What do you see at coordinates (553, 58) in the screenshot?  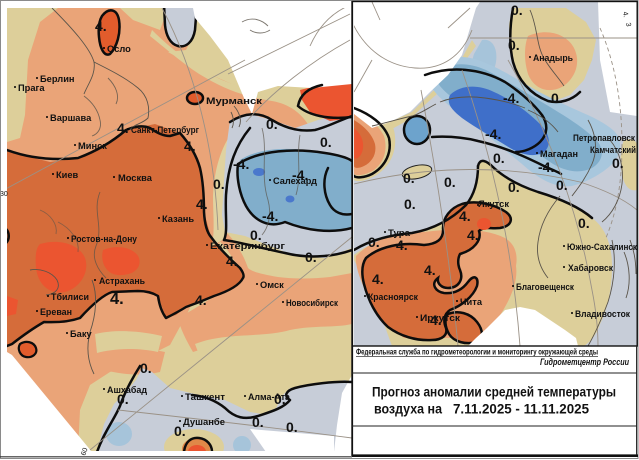 I see `svg-text: Анадырь` at bounding box center [553, 58].